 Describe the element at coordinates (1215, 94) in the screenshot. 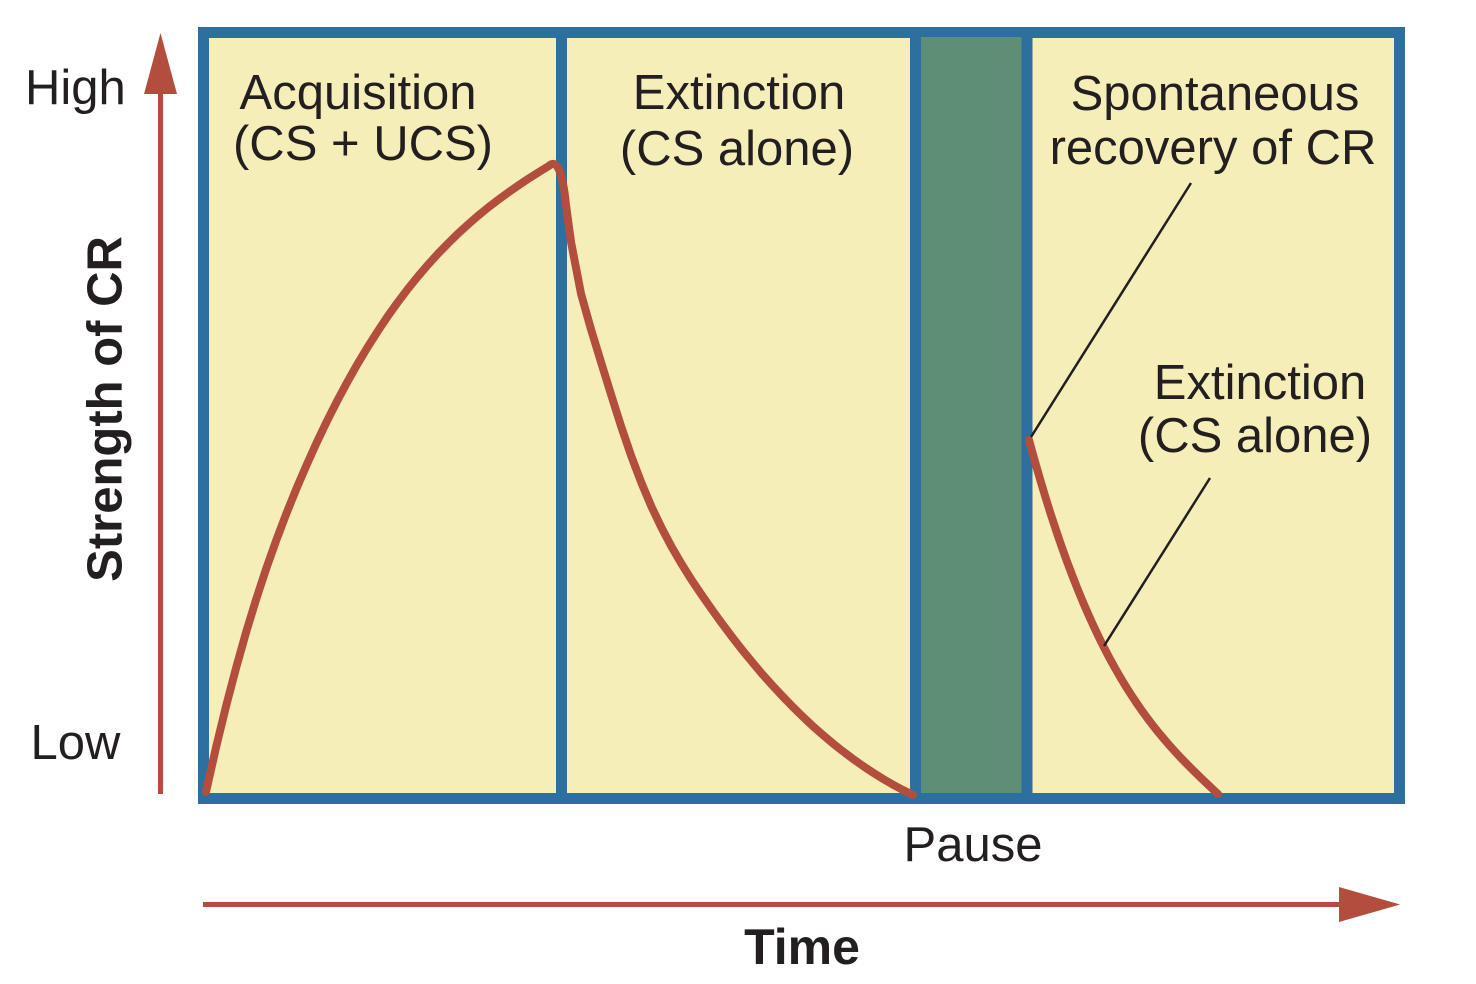

I see `svg-text: Spontaneous` at that location.